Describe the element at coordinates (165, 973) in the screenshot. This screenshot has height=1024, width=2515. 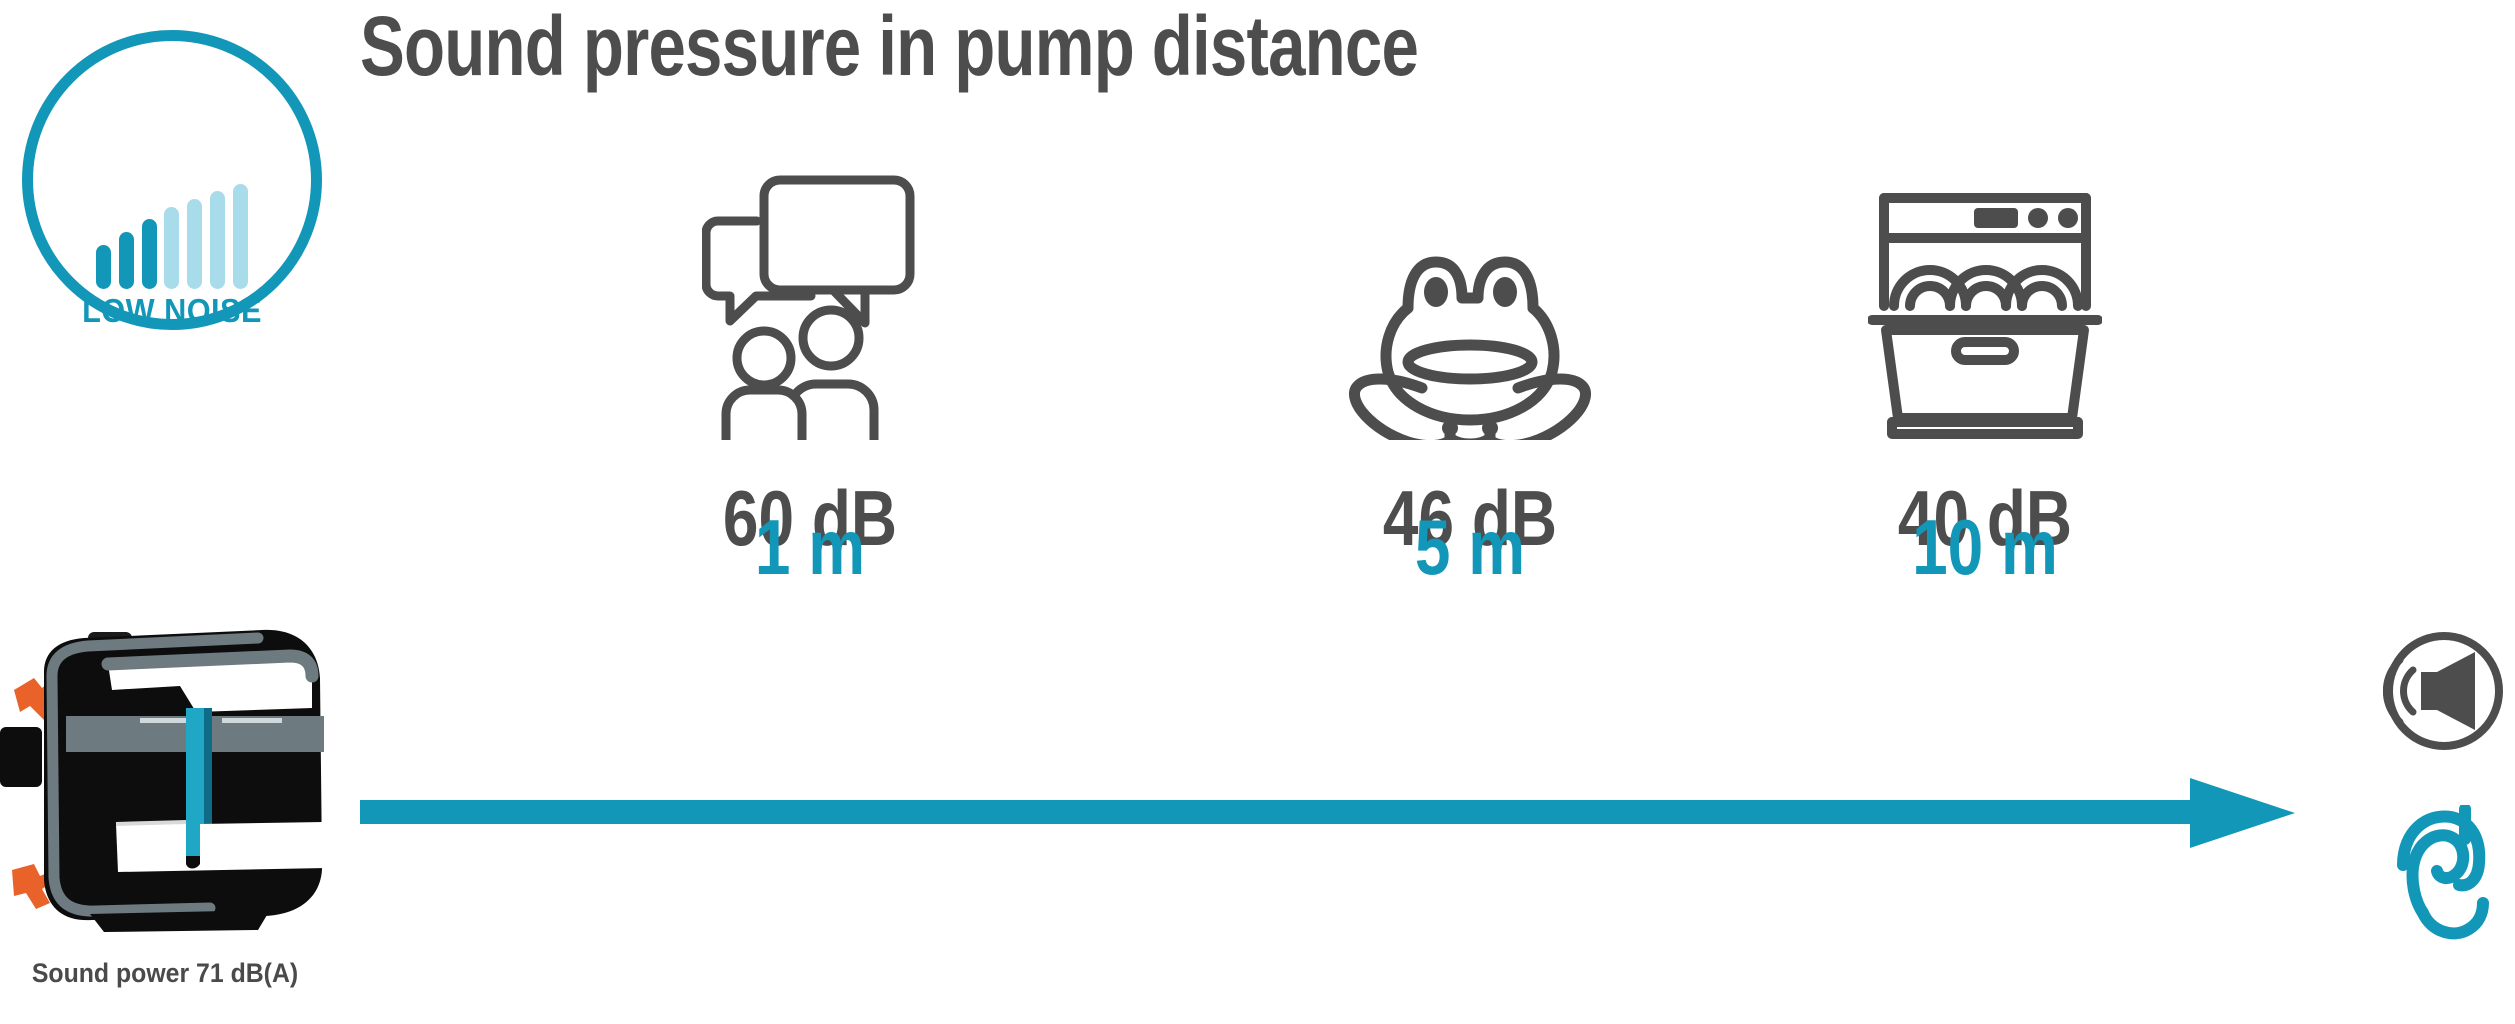
I see `pump-caption: Sound power 71 dB(A)` at that location.